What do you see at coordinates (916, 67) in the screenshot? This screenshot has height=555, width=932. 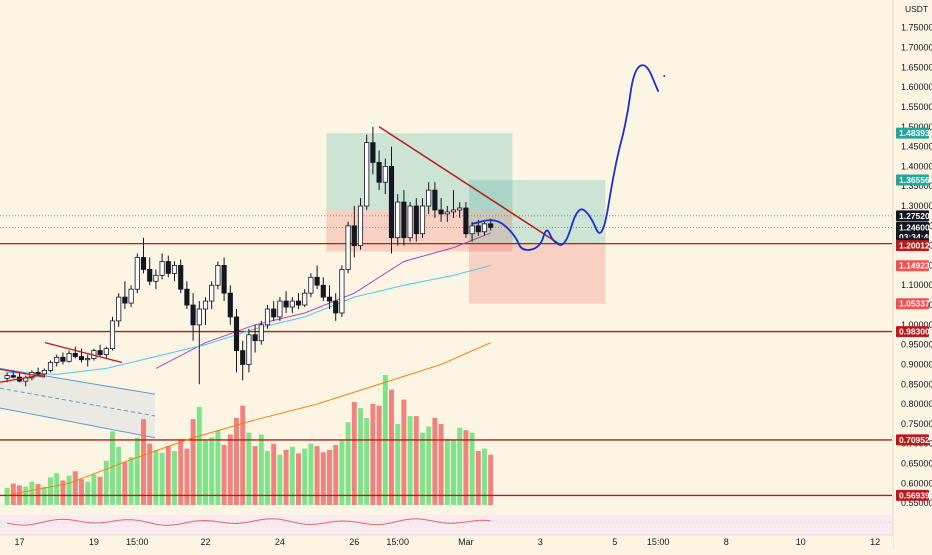 I see `price-tick-label: 1.65000` at bounding box center [916, 67].